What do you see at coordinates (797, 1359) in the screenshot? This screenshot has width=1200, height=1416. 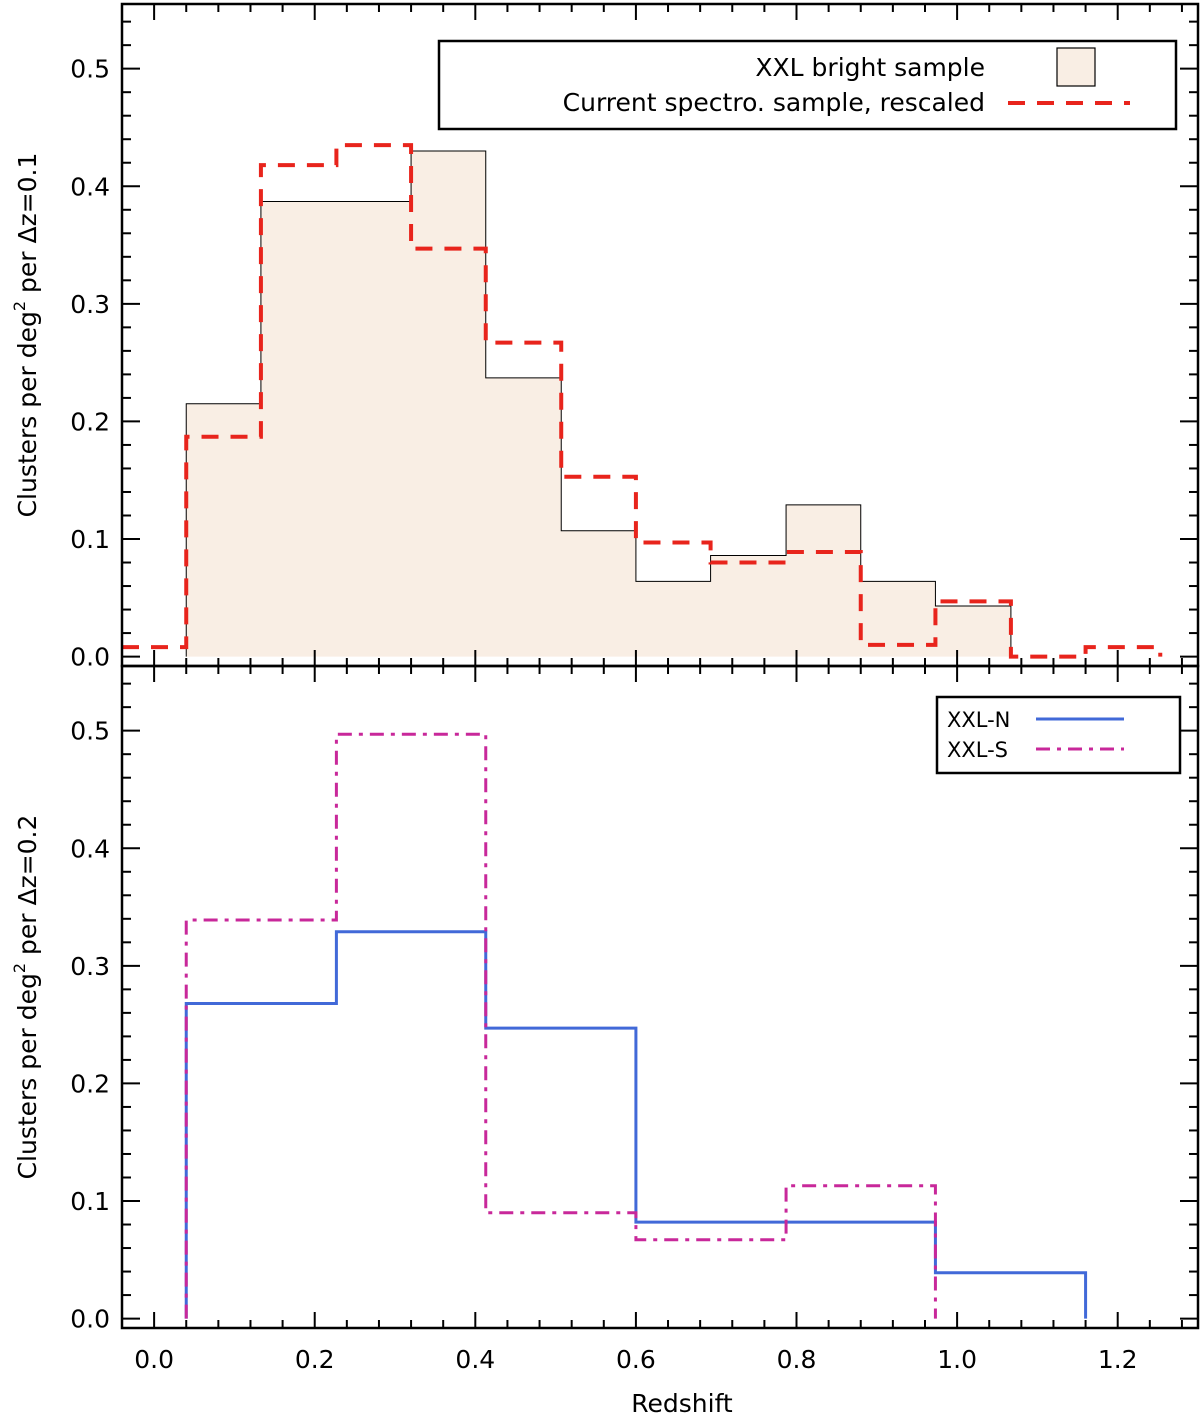 I see `x-tick-label: 0.8` at bounding box center [797, 1359].